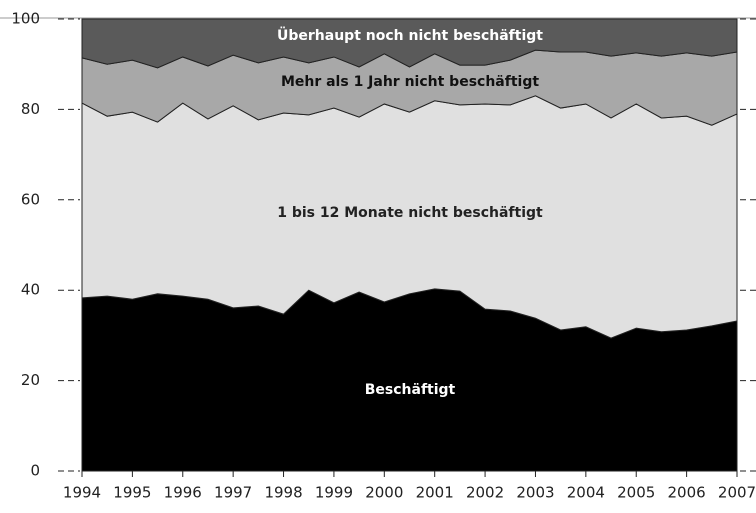 This screenshot has height=513, width=756. Describe the element at coordinates (30, 290) in the screenshot. I see `y-tick-label: 40` at that location.